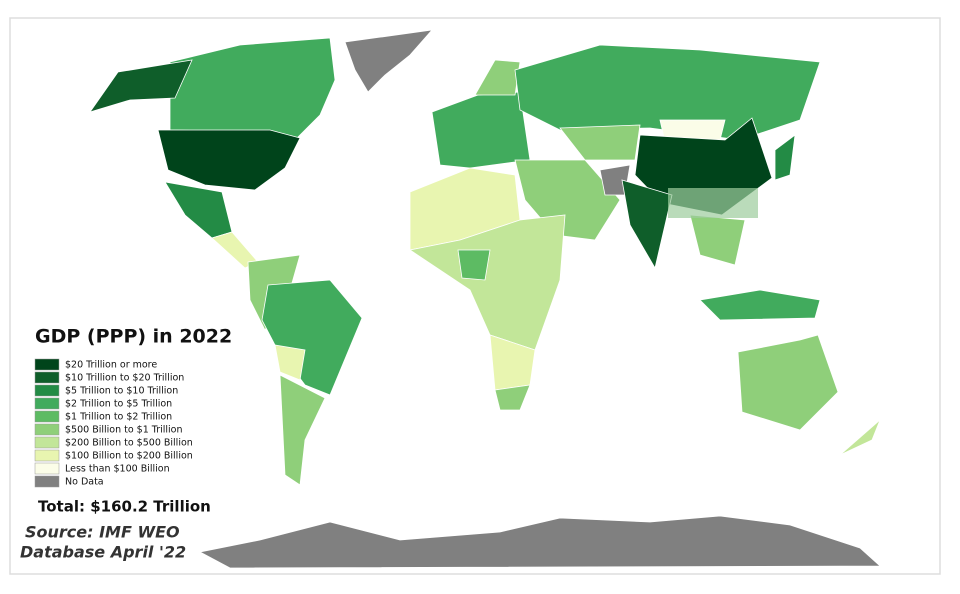 The image size is (960, 594). What do you see at coordinates (600, 142) in the screenshot?
I see `kazakhstan` at bounding box center [600, 142].